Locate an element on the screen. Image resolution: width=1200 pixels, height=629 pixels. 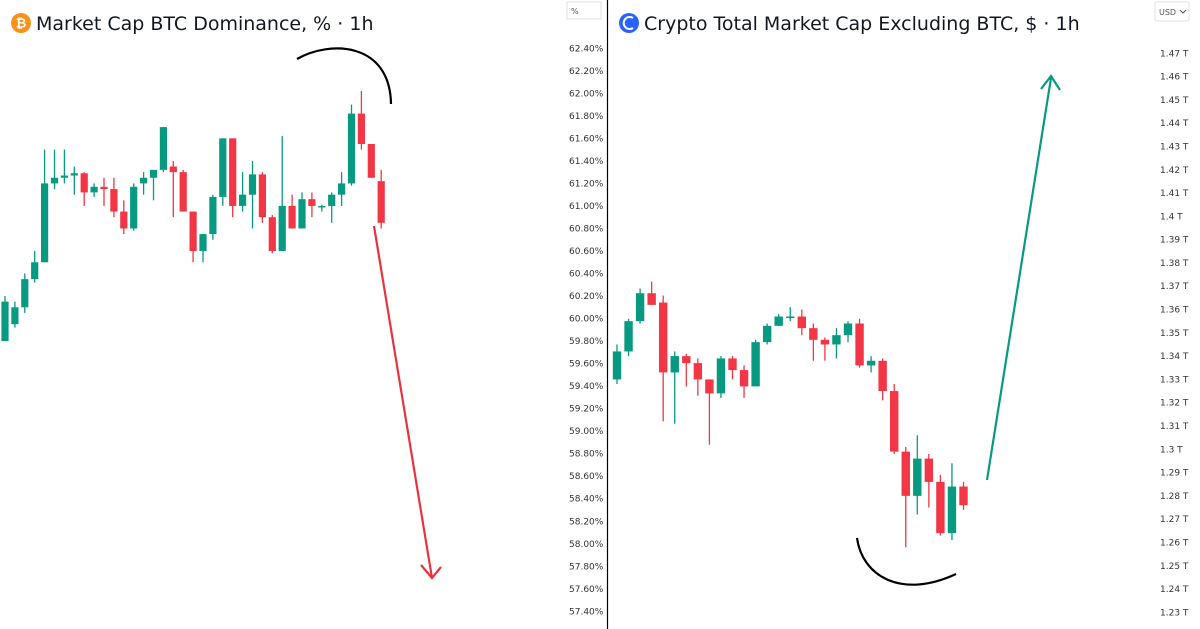
right-y-tick-label: 1.47 T is located at coordinates (1174, 54).